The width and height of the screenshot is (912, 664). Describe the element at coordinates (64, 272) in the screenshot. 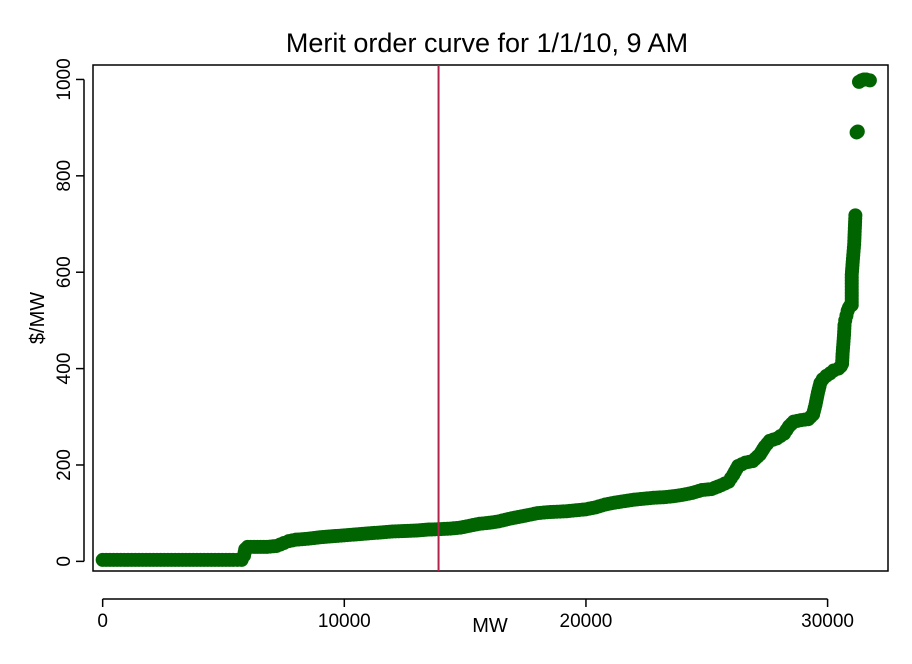

I see `y-tick-label: 600` at that location.